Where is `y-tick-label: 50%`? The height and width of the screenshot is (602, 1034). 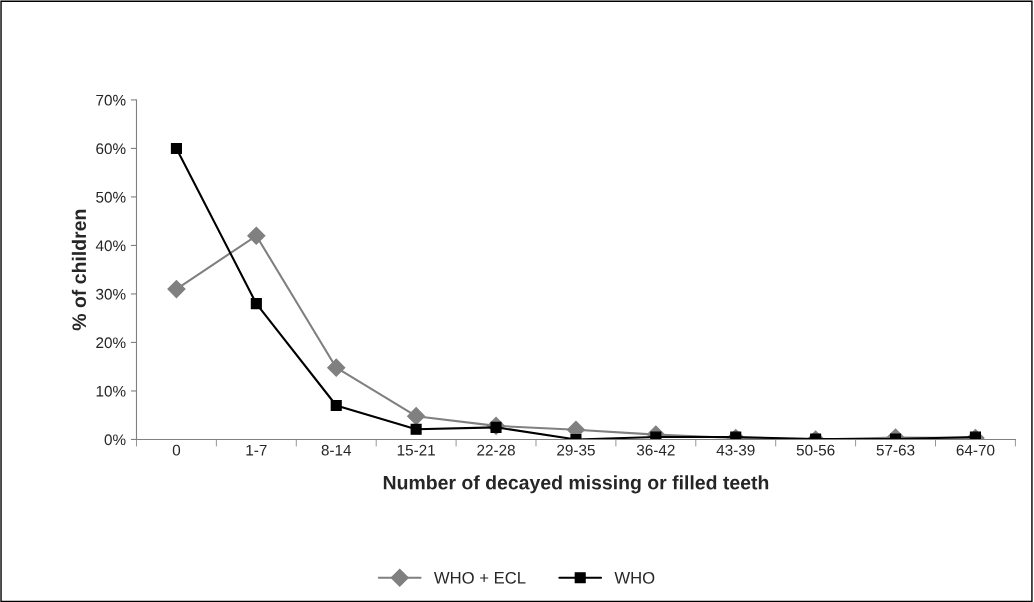 y-tick-label: 50% is located at coordinates (111, 197).